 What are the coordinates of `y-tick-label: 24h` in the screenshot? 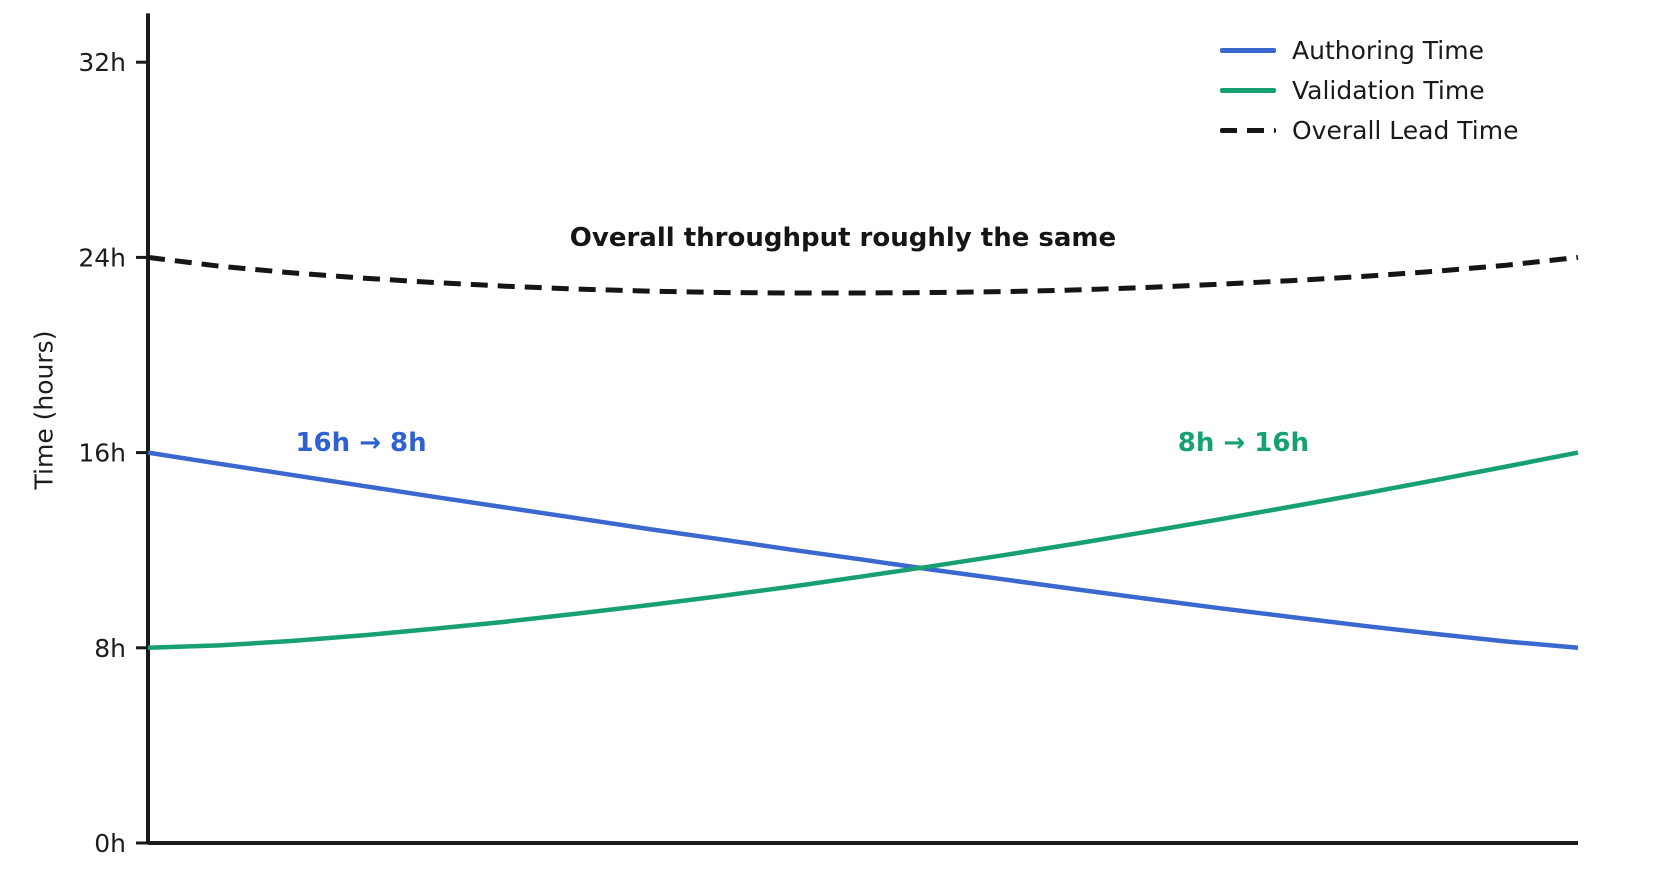 It's located at (102, 257).